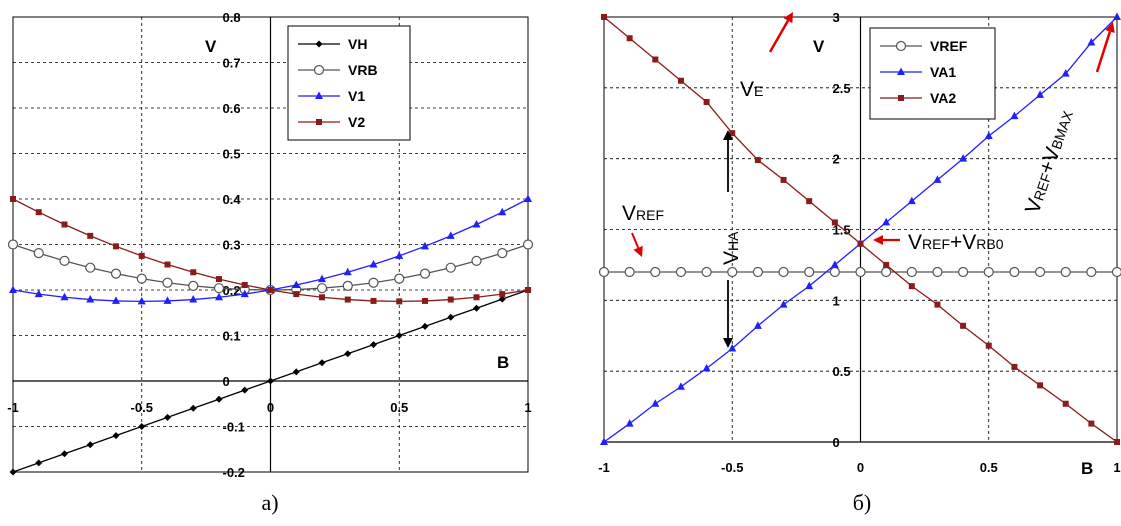 This screenshot has width=1121, height=526. What do you see at coordinates (989, 244) in the screenshot?
I see `vrefrb0-part: RB0` at bounding box center [989, 244].